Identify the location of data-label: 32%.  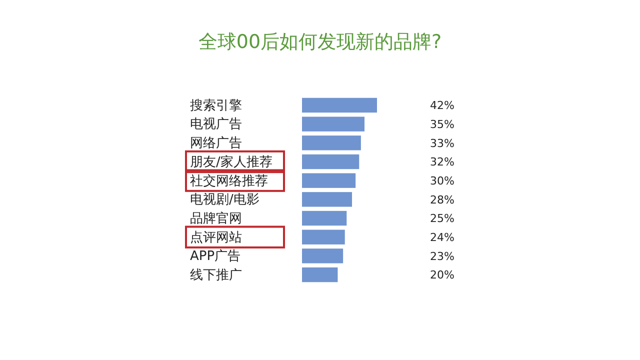
(442, 162).